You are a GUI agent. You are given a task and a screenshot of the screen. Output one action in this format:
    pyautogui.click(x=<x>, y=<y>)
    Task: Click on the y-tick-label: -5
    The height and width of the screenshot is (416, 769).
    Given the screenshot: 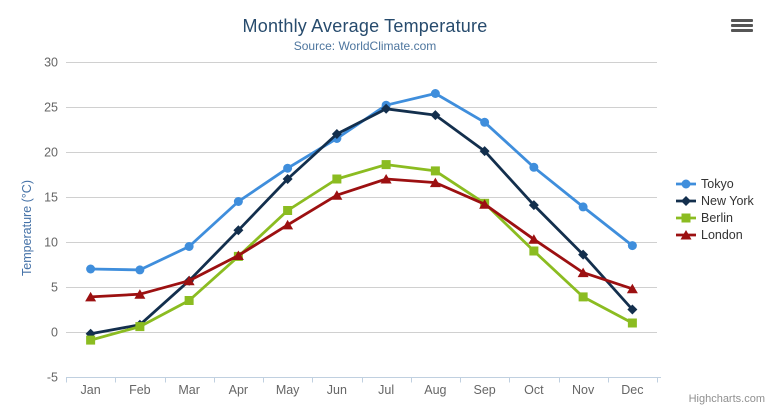 What is the action you would take?
    pyautogui.click(x=52, y=378)
    